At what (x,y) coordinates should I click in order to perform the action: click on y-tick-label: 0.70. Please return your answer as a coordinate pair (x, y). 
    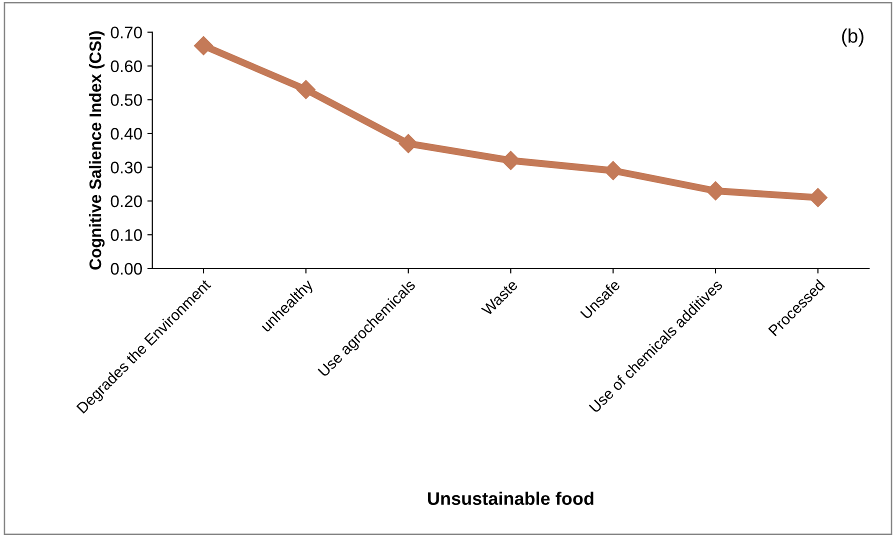
    Looking at the image, I should click on (126, 32).